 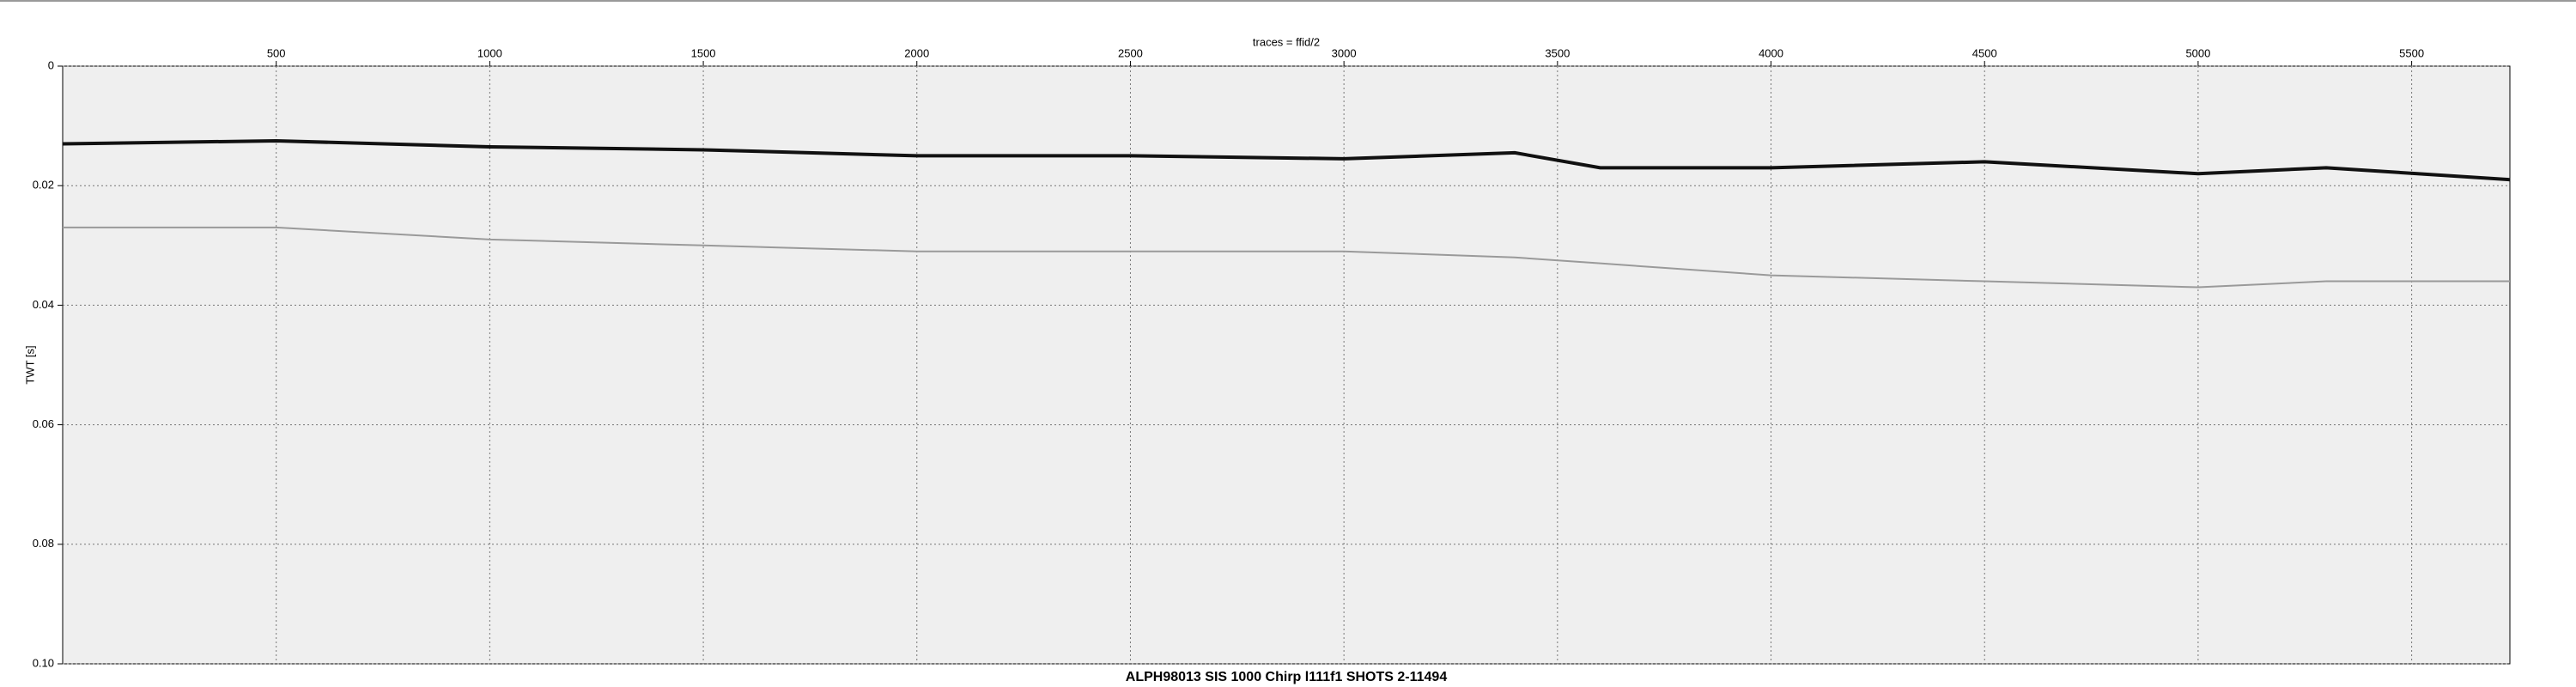 What do you see at coordinates (29, 364) in the screenshot?
I see `y-axis-label: TWT [s]` at bounding box center [29, 364].